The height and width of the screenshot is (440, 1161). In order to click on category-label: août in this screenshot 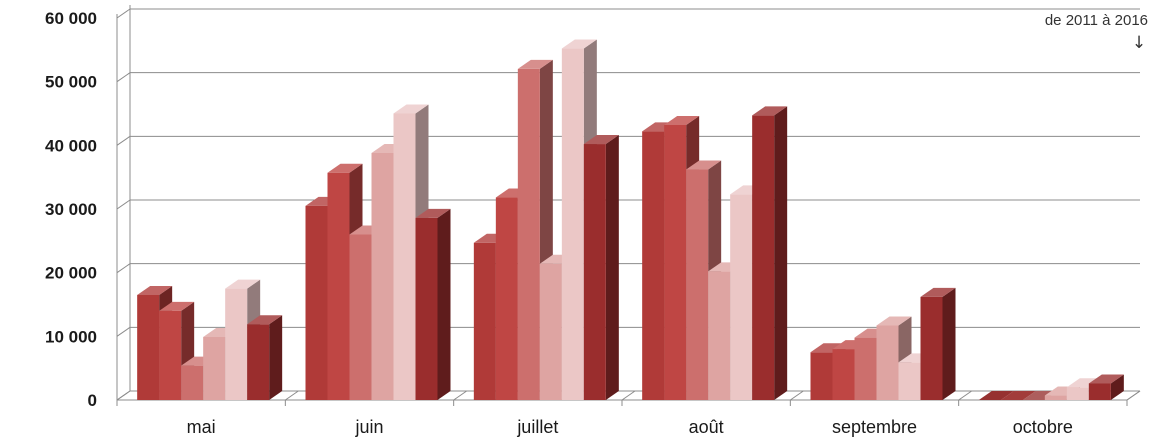, I will do `click(706, 427)`.